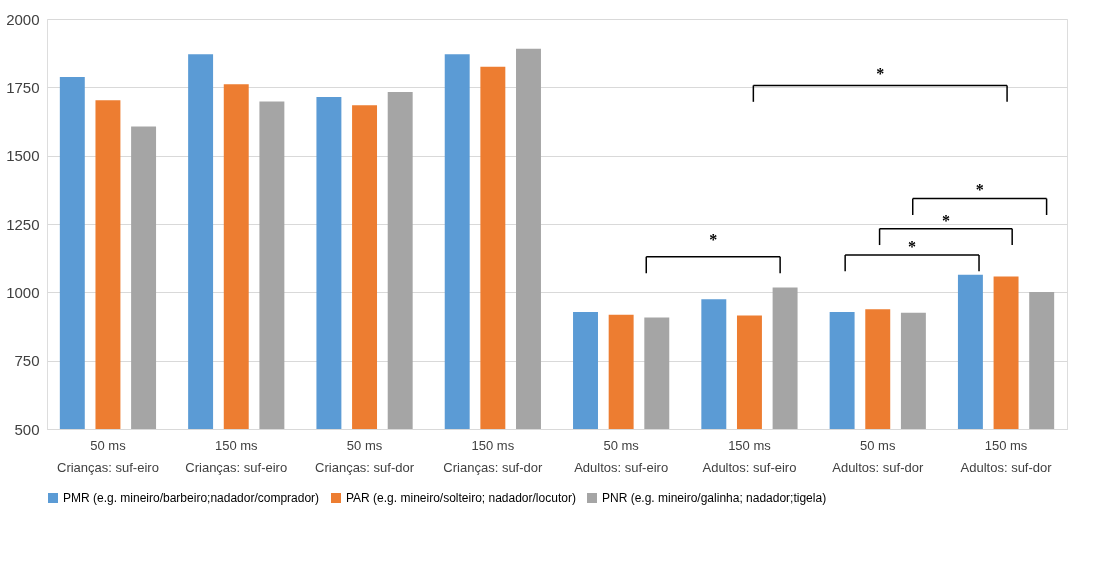 This screenshot has height=567, width=1118. What do you see at coordinates (714, 498) in the screenshot?
I see `legend-label: PNR (e.g. mineiro/galinha; nadador;tigela)` at bounding box center [714, 498].